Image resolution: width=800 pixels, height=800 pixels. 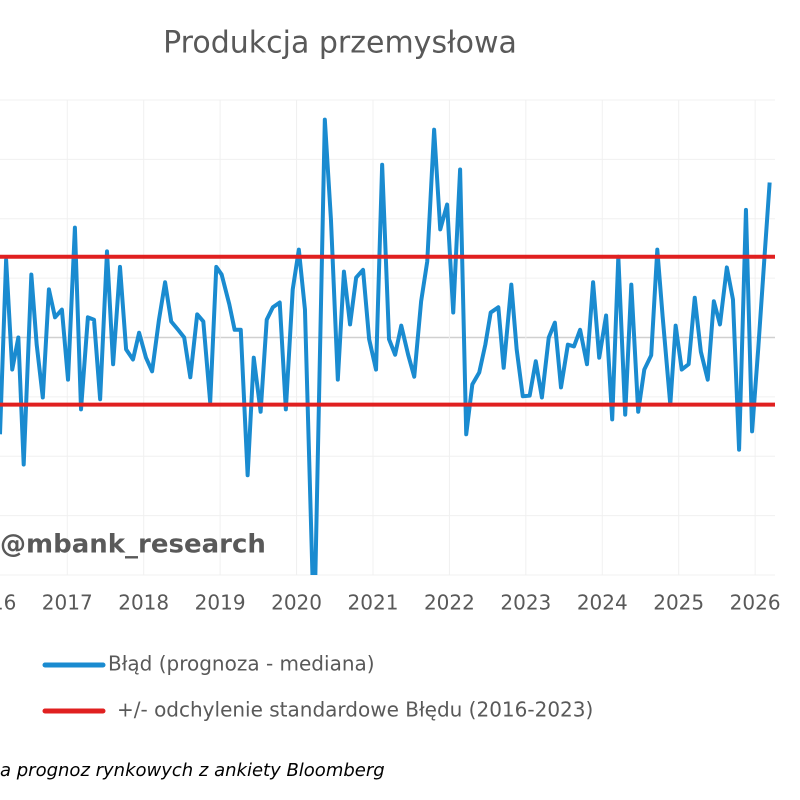 What do you see at coordinates (755, 603) in the screenshot?
I see `x-tick-label: 2026` at bounding box center [755, 603].